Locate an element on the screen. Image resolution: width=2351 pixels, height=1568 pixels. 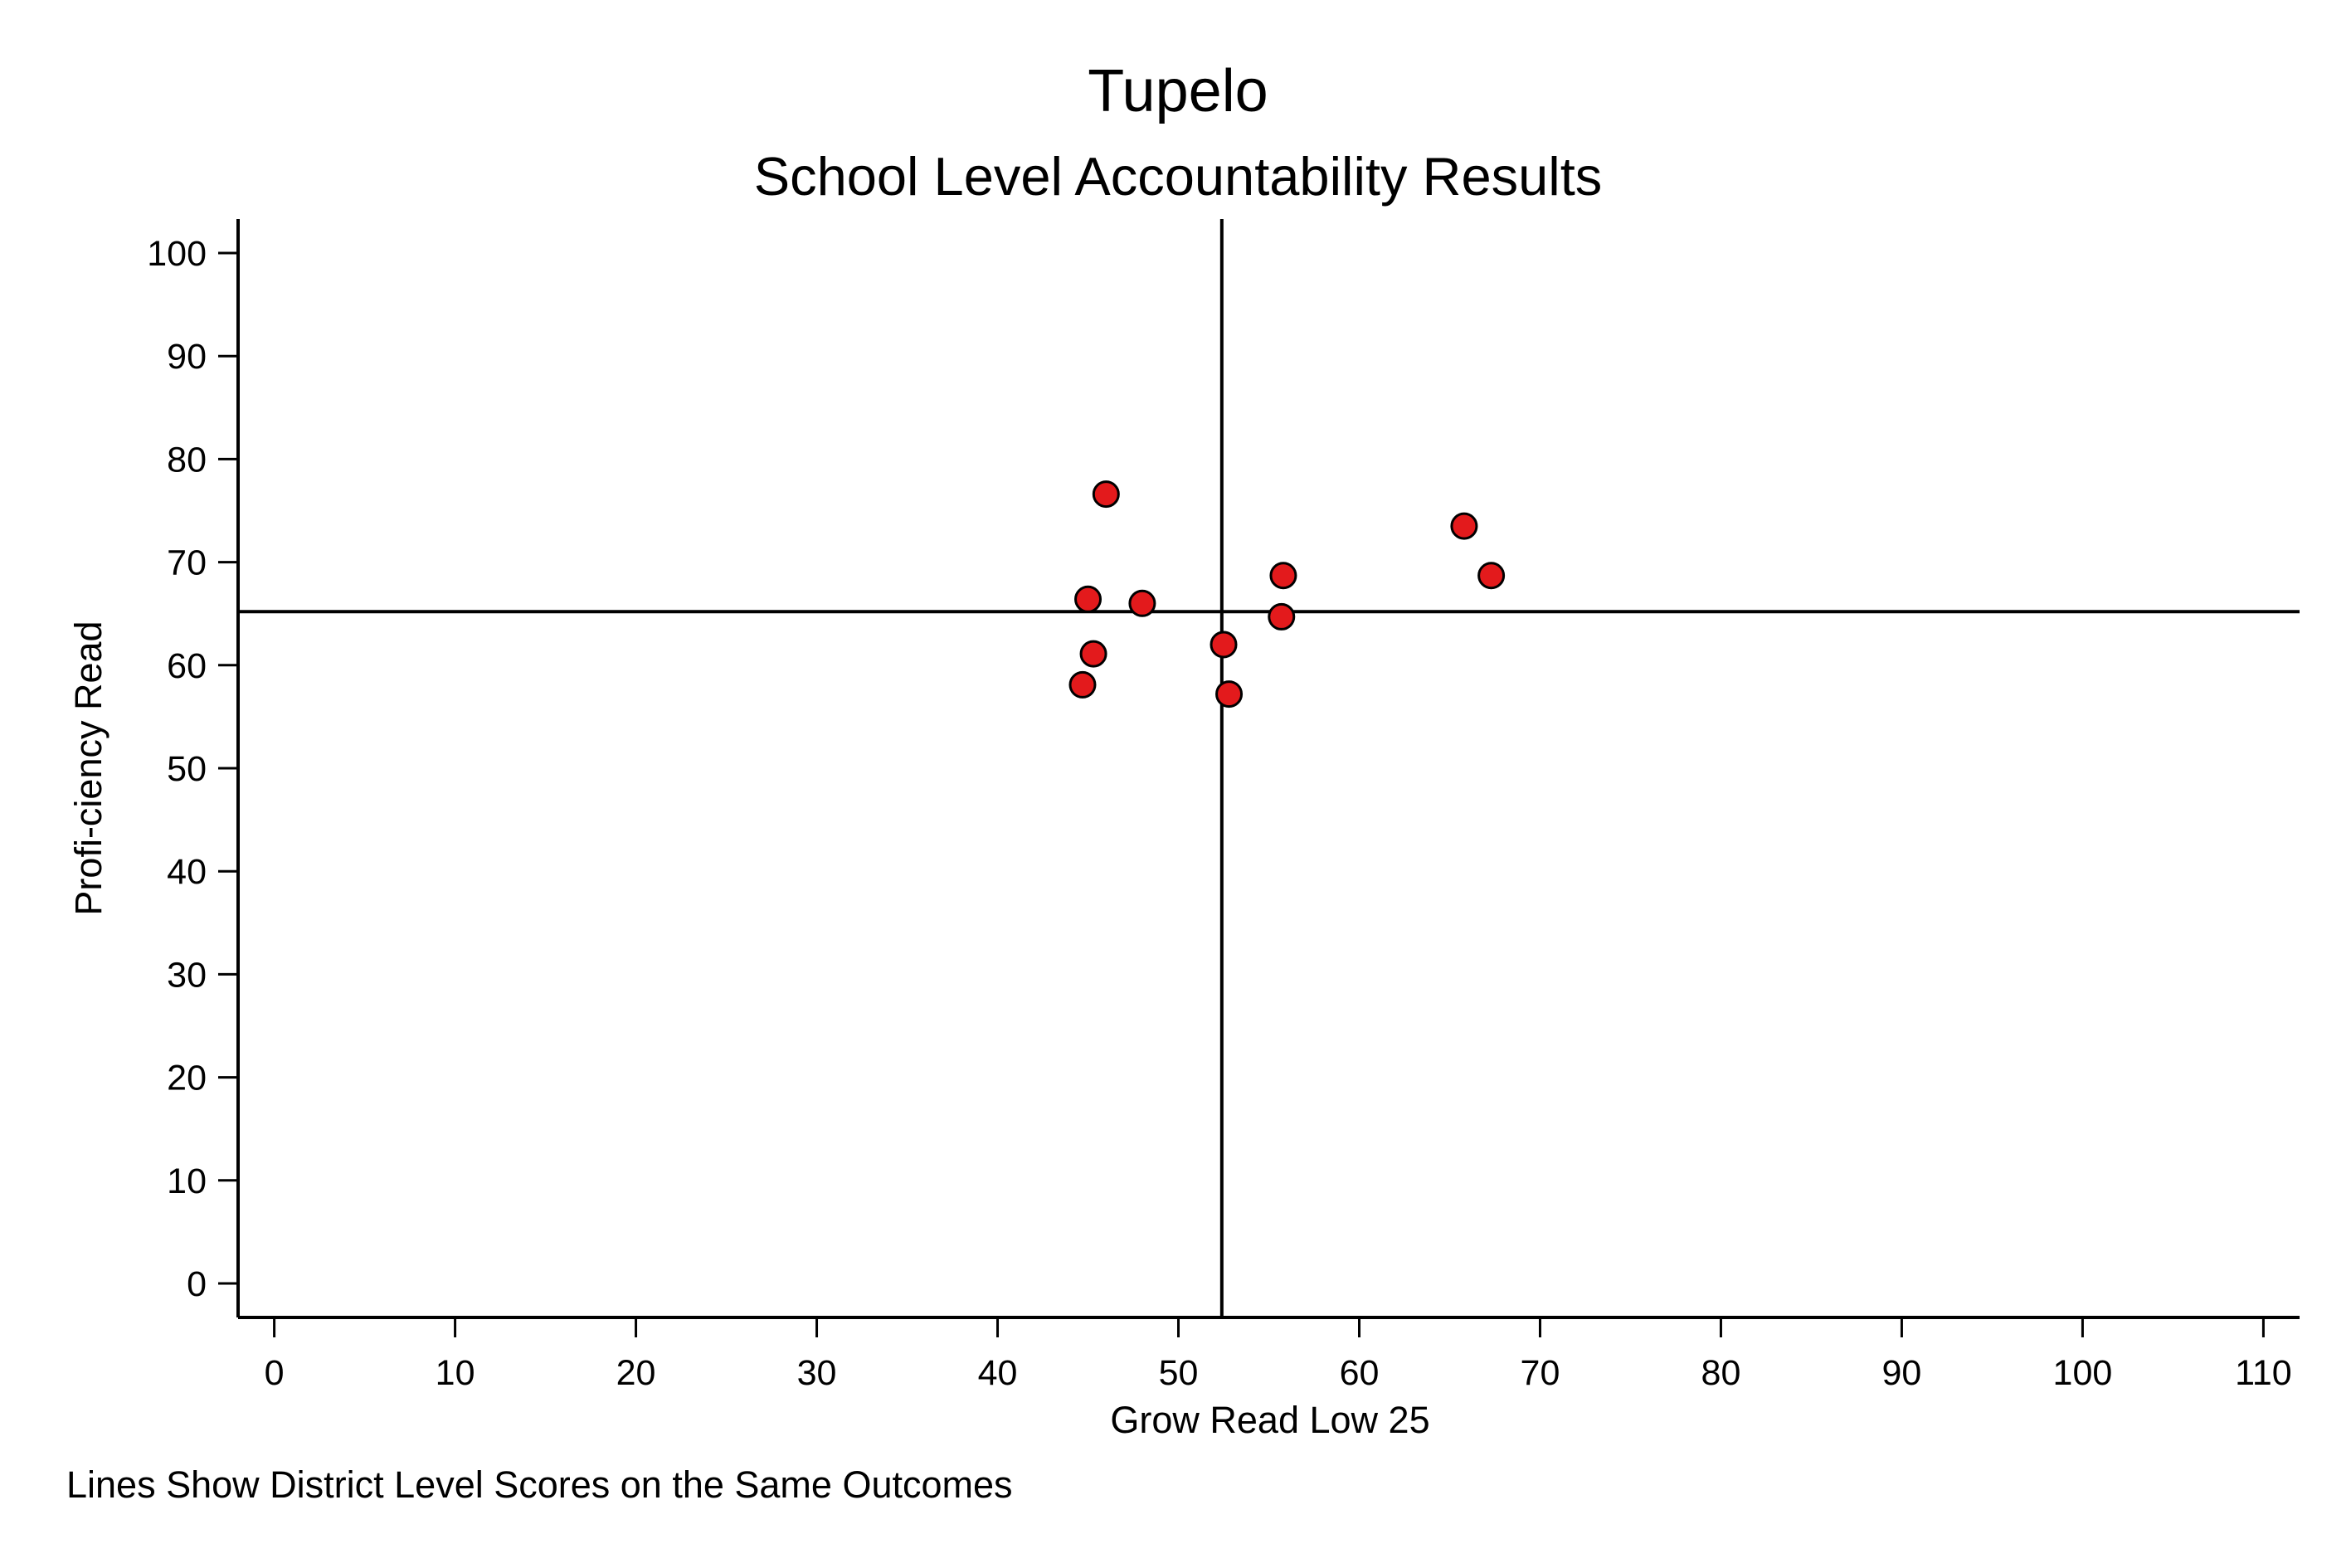
y-tick-label: 30 is located at coordinates (187, 975).